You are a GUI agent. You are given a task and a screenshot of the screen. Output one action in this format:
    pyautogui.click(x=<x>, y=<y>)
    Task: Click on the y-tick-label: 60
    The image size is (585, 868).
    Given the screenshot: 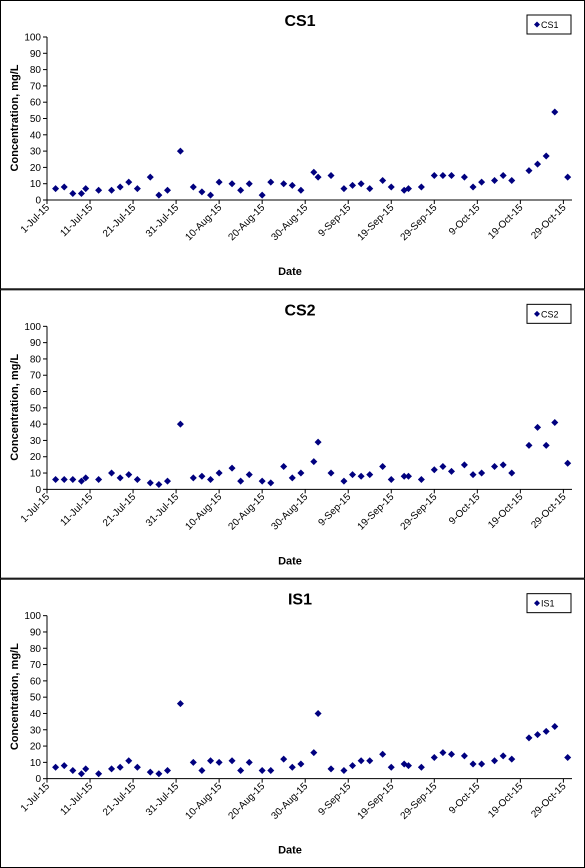 What is the action you would take?
    pyautogui.click(x=36, y=392)
    